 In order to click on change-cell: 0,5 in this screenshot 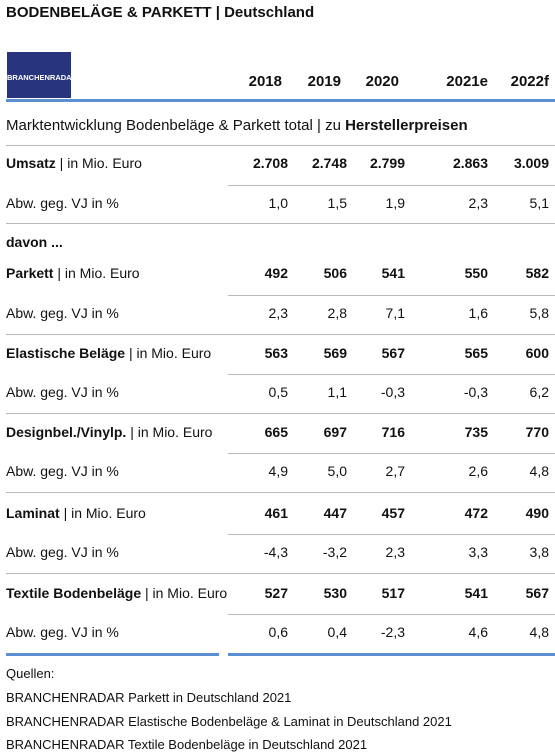, I will do `click(278, 392)`.